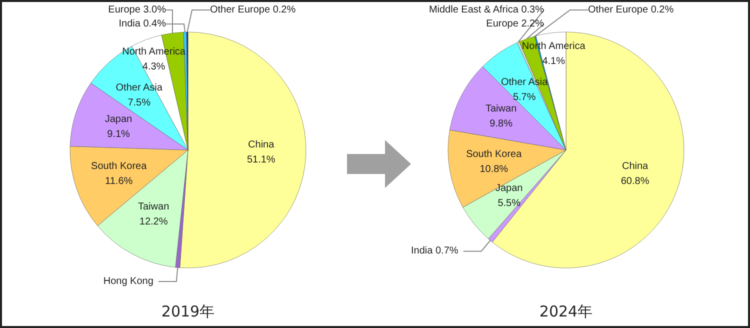 The image size is (750, 328). What do you see at coordinates (128, 281) in the screenshot?
I see `slice-label: Hong Kong` at bounding box center [128, 281].